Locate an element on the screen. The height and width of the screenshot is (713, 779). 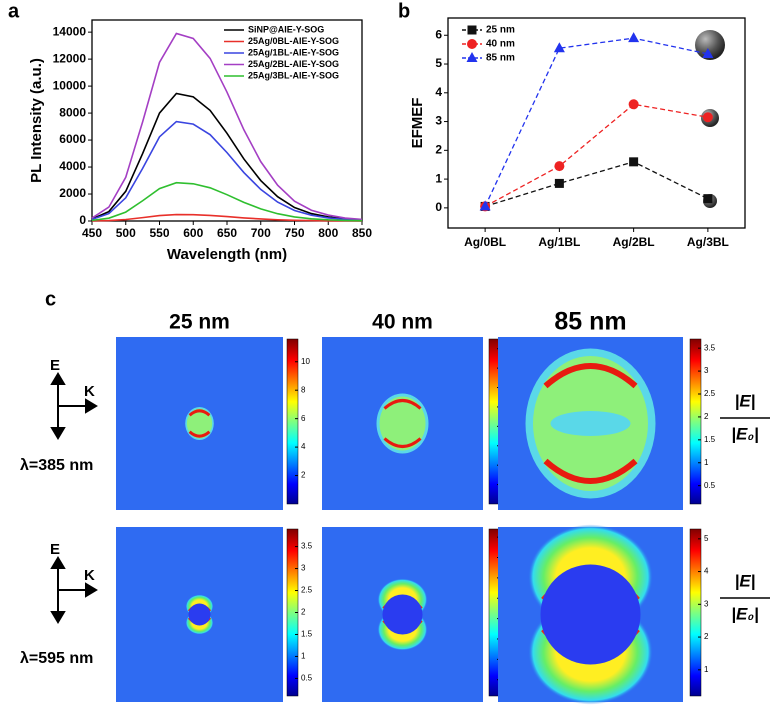
legend-label: 25Ag/3BL-AIE-Y-SOG is located at coordinates (293, 75).